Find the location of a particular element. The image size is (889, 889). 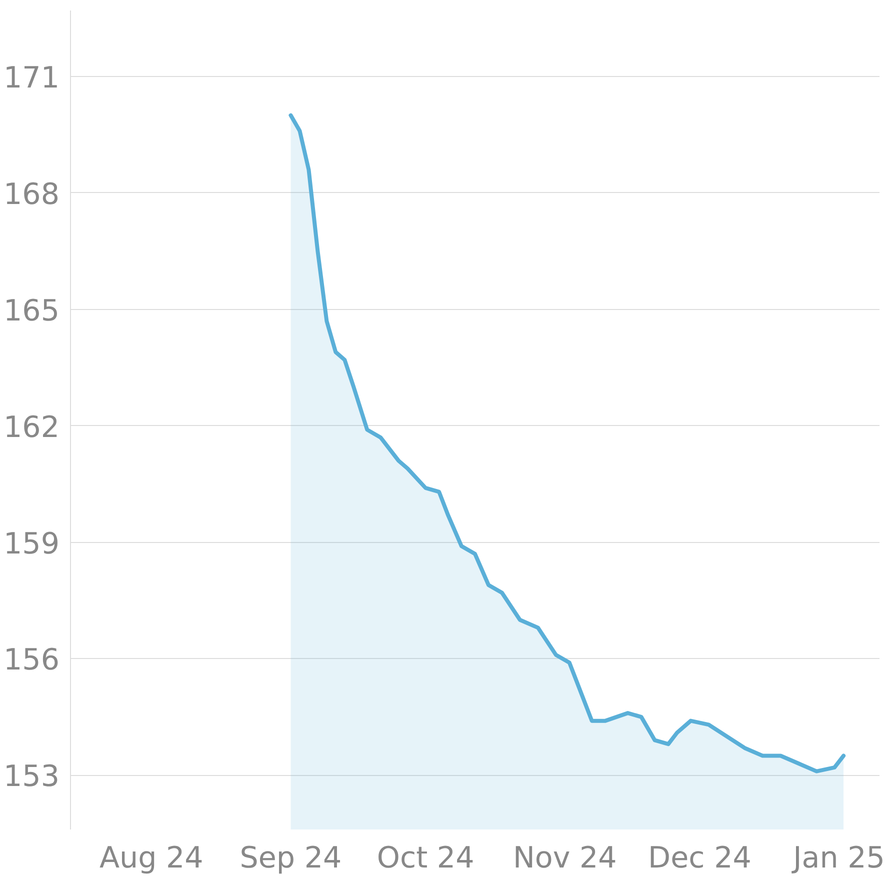

x-tick-label: Sep 24 is located at coordinates (291, 857).